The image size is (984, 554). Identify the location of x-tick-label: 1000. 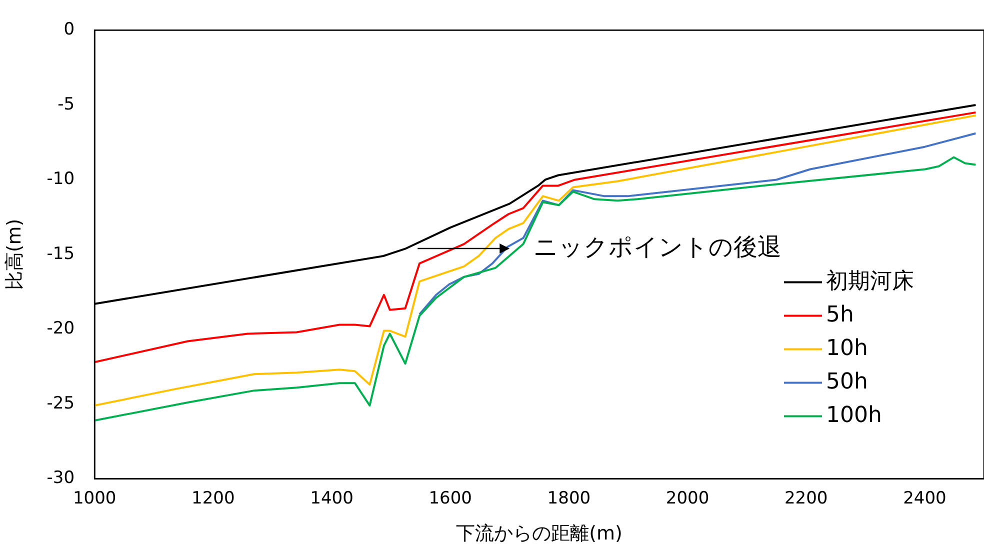
(94, 498).